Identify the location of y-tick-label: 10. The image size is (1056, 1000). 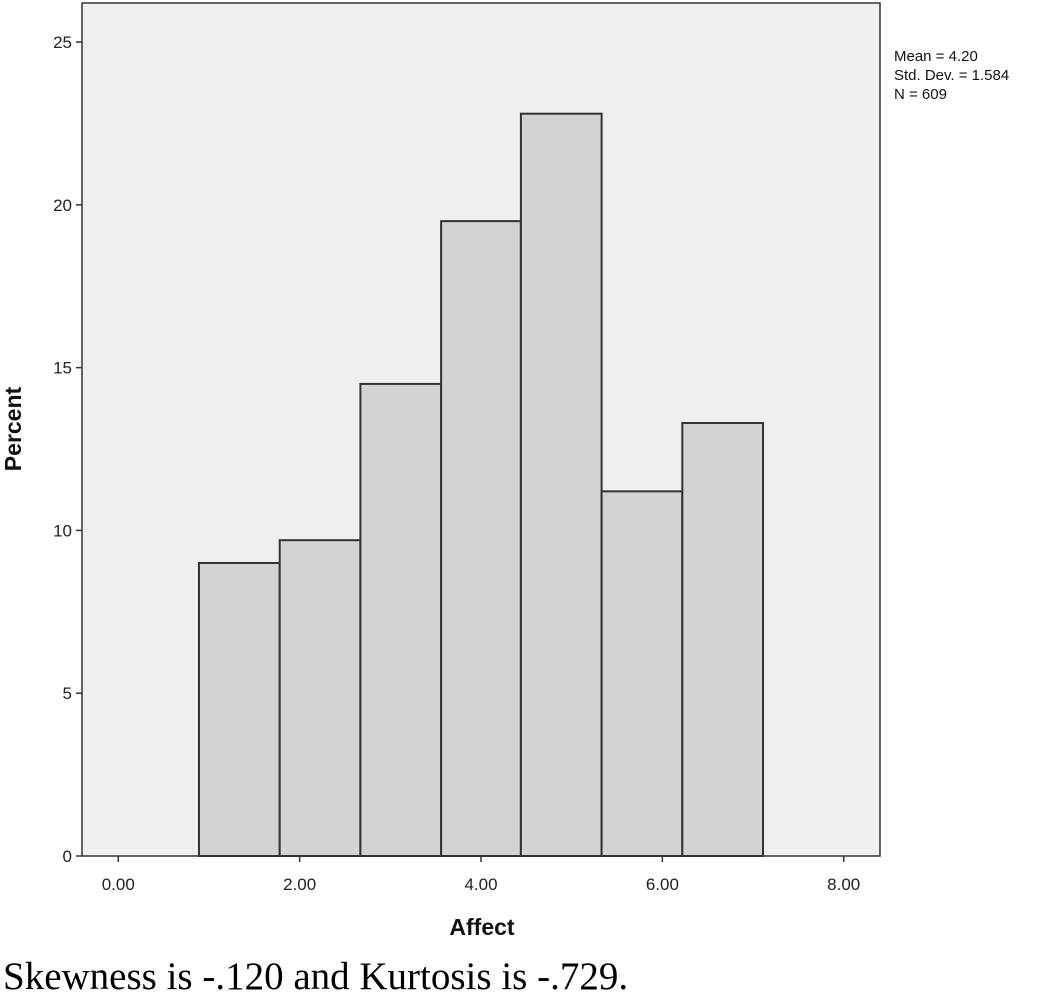
(62, 530).